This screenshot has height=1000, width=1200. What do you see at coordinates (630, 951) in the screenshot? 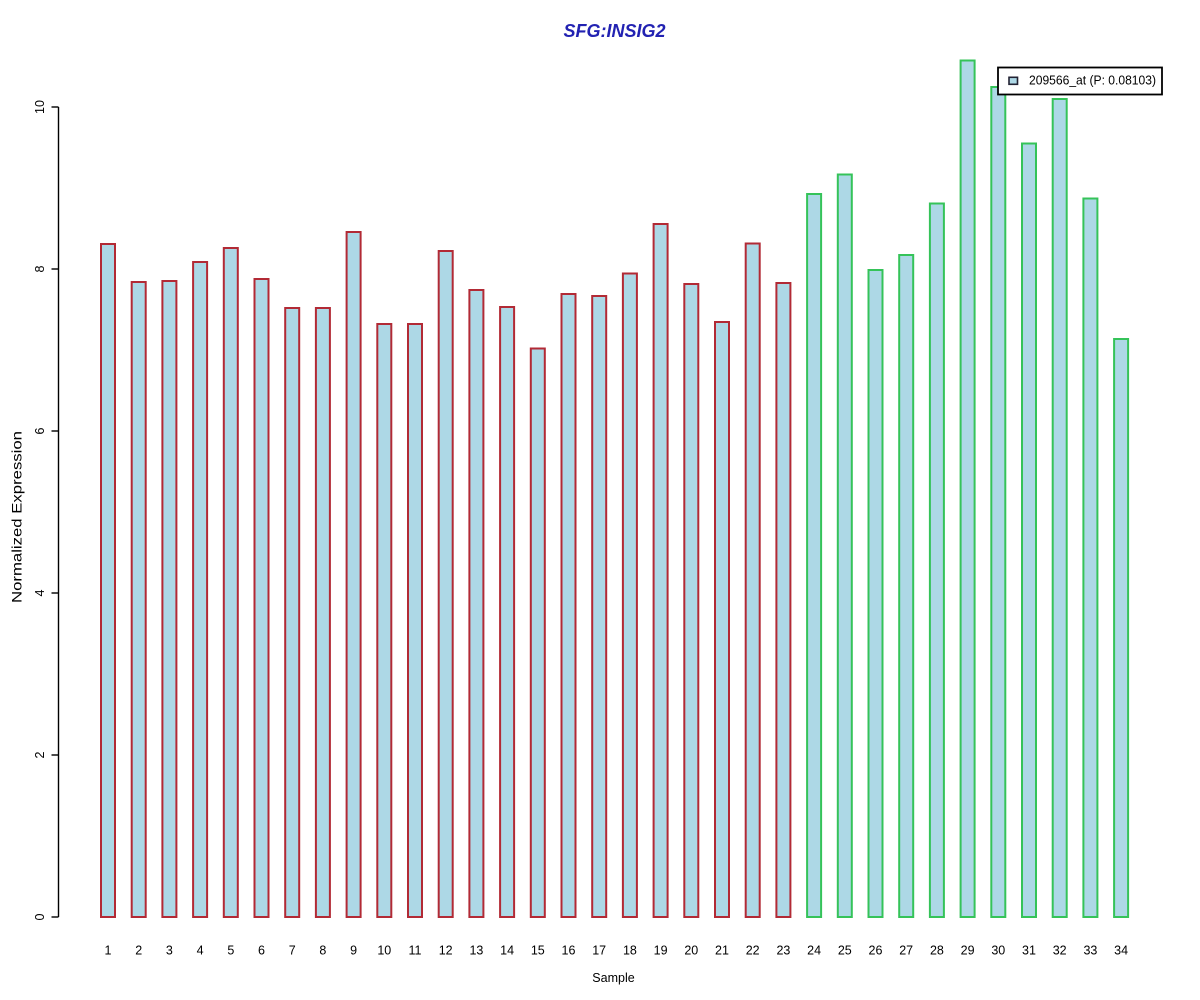
I see `svg-text: 18` at bounding box center [630, 951].